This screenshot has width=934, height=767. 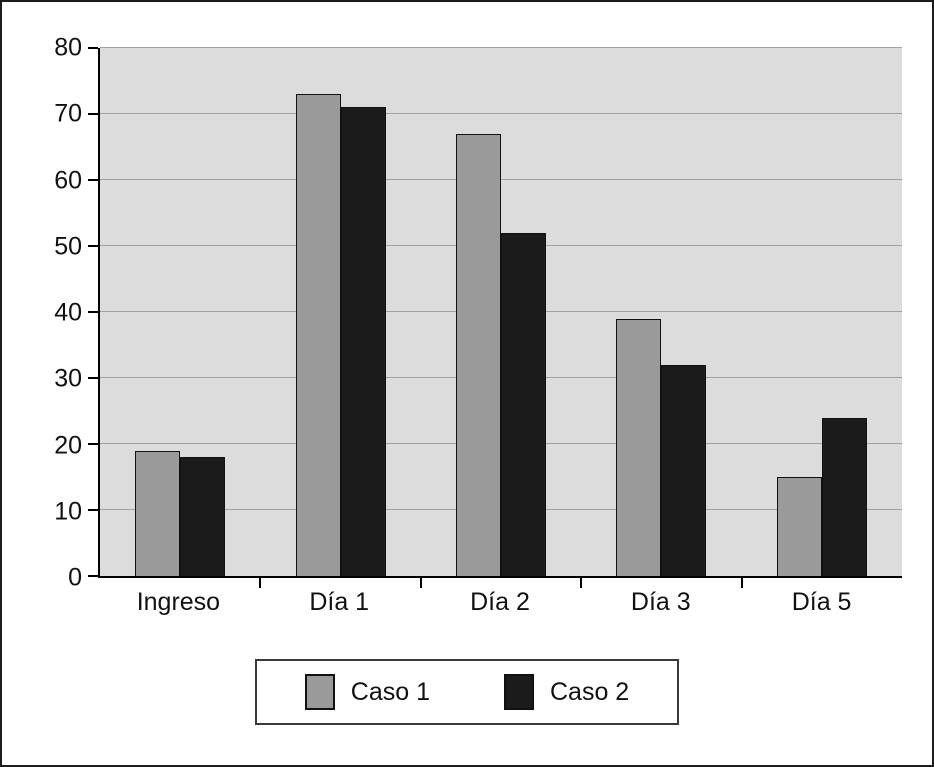 I want to click on y-tick-label: 20, so click(x=68, y=445).